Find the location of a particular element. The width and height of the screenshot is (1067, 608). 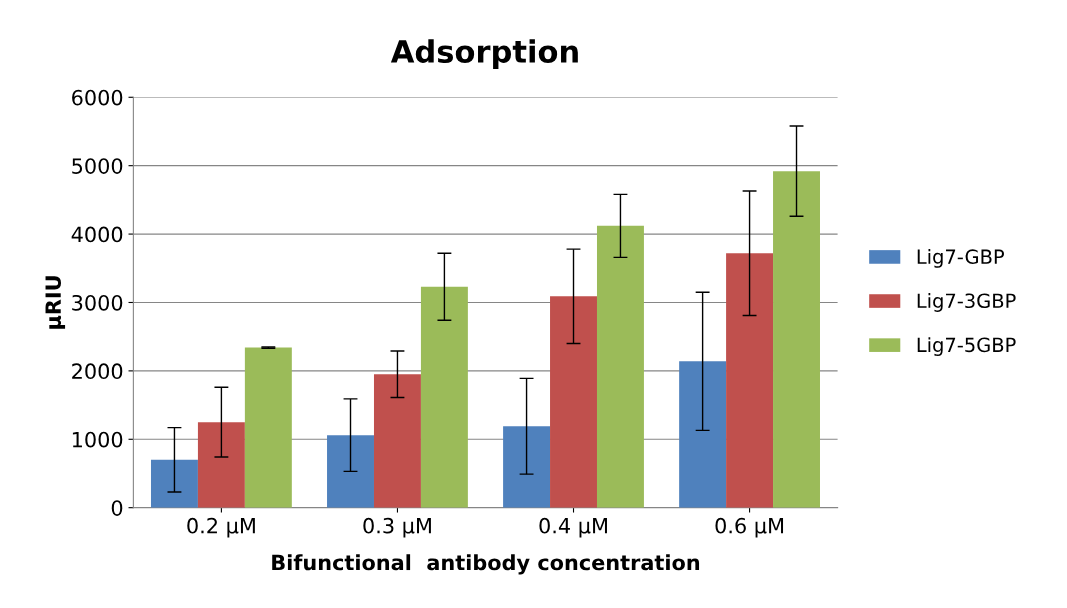

y-tick-label: 2000 is located at coordinates (97, 371).